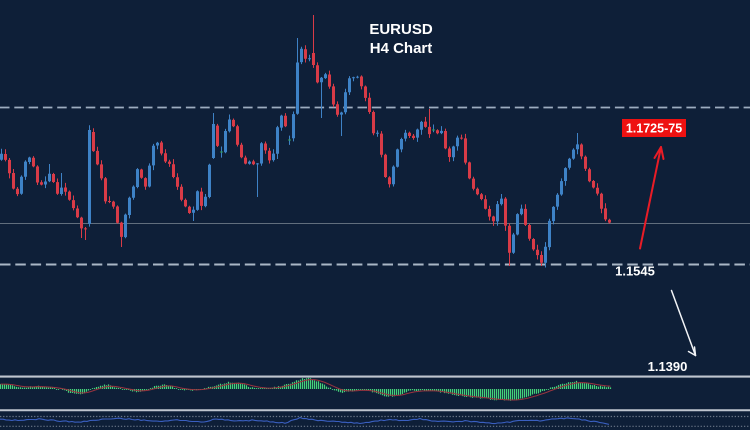 This screenshot has height=430, width=750. I want to click on svg-text: 1.1545, so click(635, 271).